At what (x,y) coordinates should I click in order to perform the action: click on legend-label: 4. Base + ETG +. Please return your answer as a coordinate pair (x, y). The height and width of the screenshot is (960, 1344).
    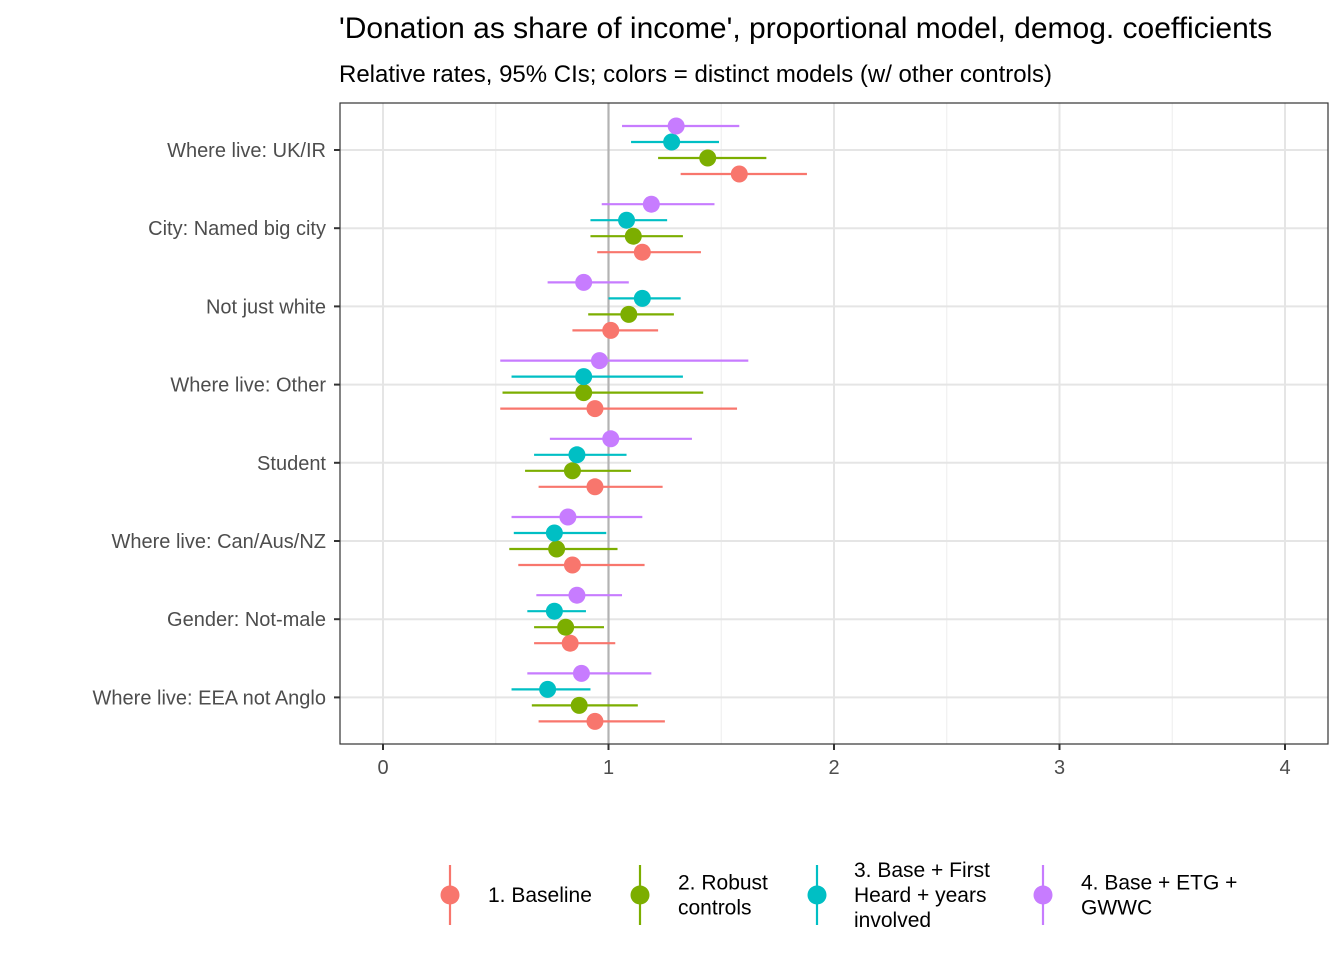
    Looking at the image, I should click on (1159, 883).